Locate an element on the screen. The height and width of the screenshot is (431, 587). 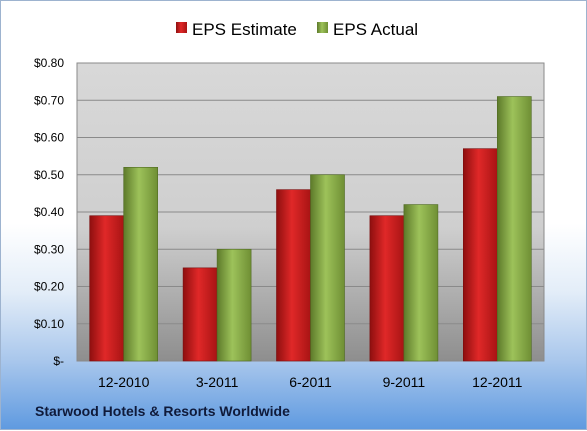
y-tick-label: $0.50 is located at coordinates (49, 175).